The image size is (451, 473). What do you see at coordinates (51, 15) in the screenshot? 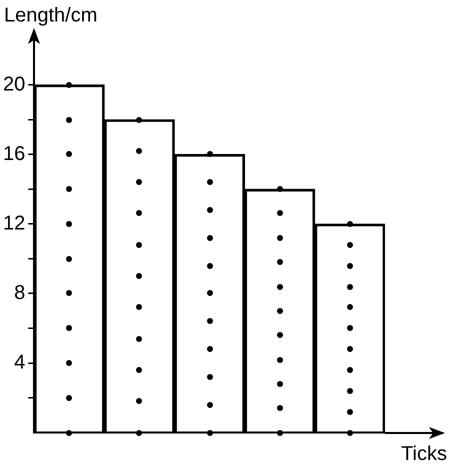
I see `y-axis-title: Length/cm` at bounding box center [51, 15].